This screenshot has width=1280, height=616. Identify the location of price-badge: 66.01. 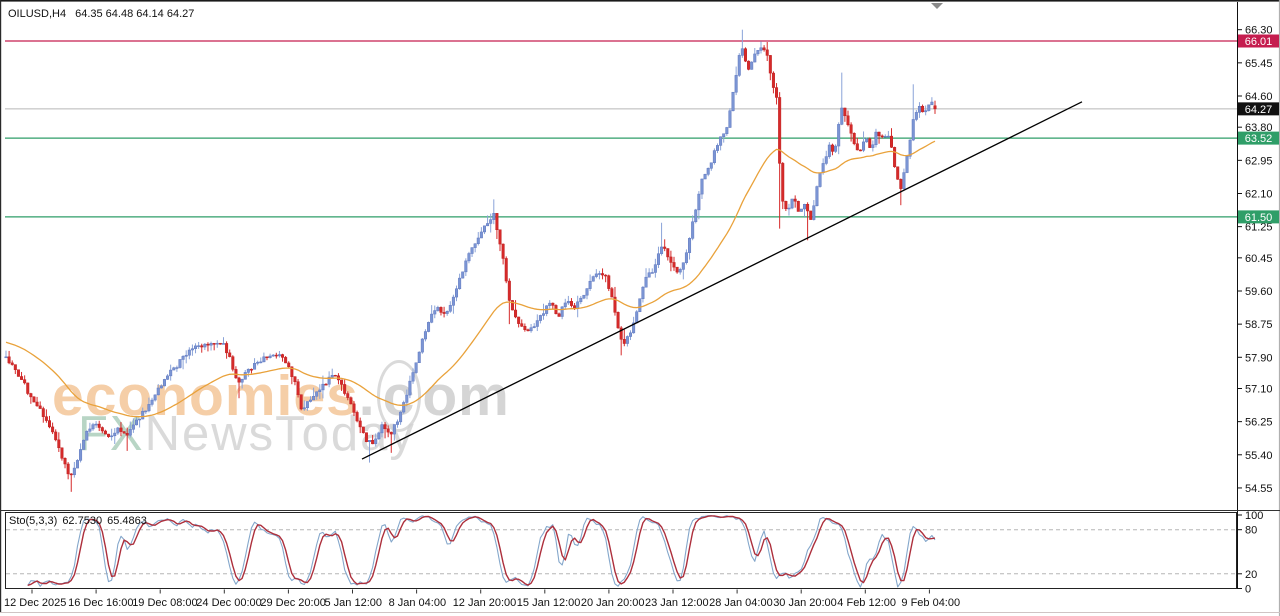
(1258, 41).